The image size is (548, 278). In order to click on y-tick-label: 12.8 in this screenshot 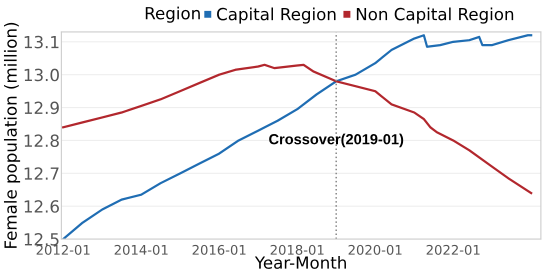, I will do `click(41, 141)`.